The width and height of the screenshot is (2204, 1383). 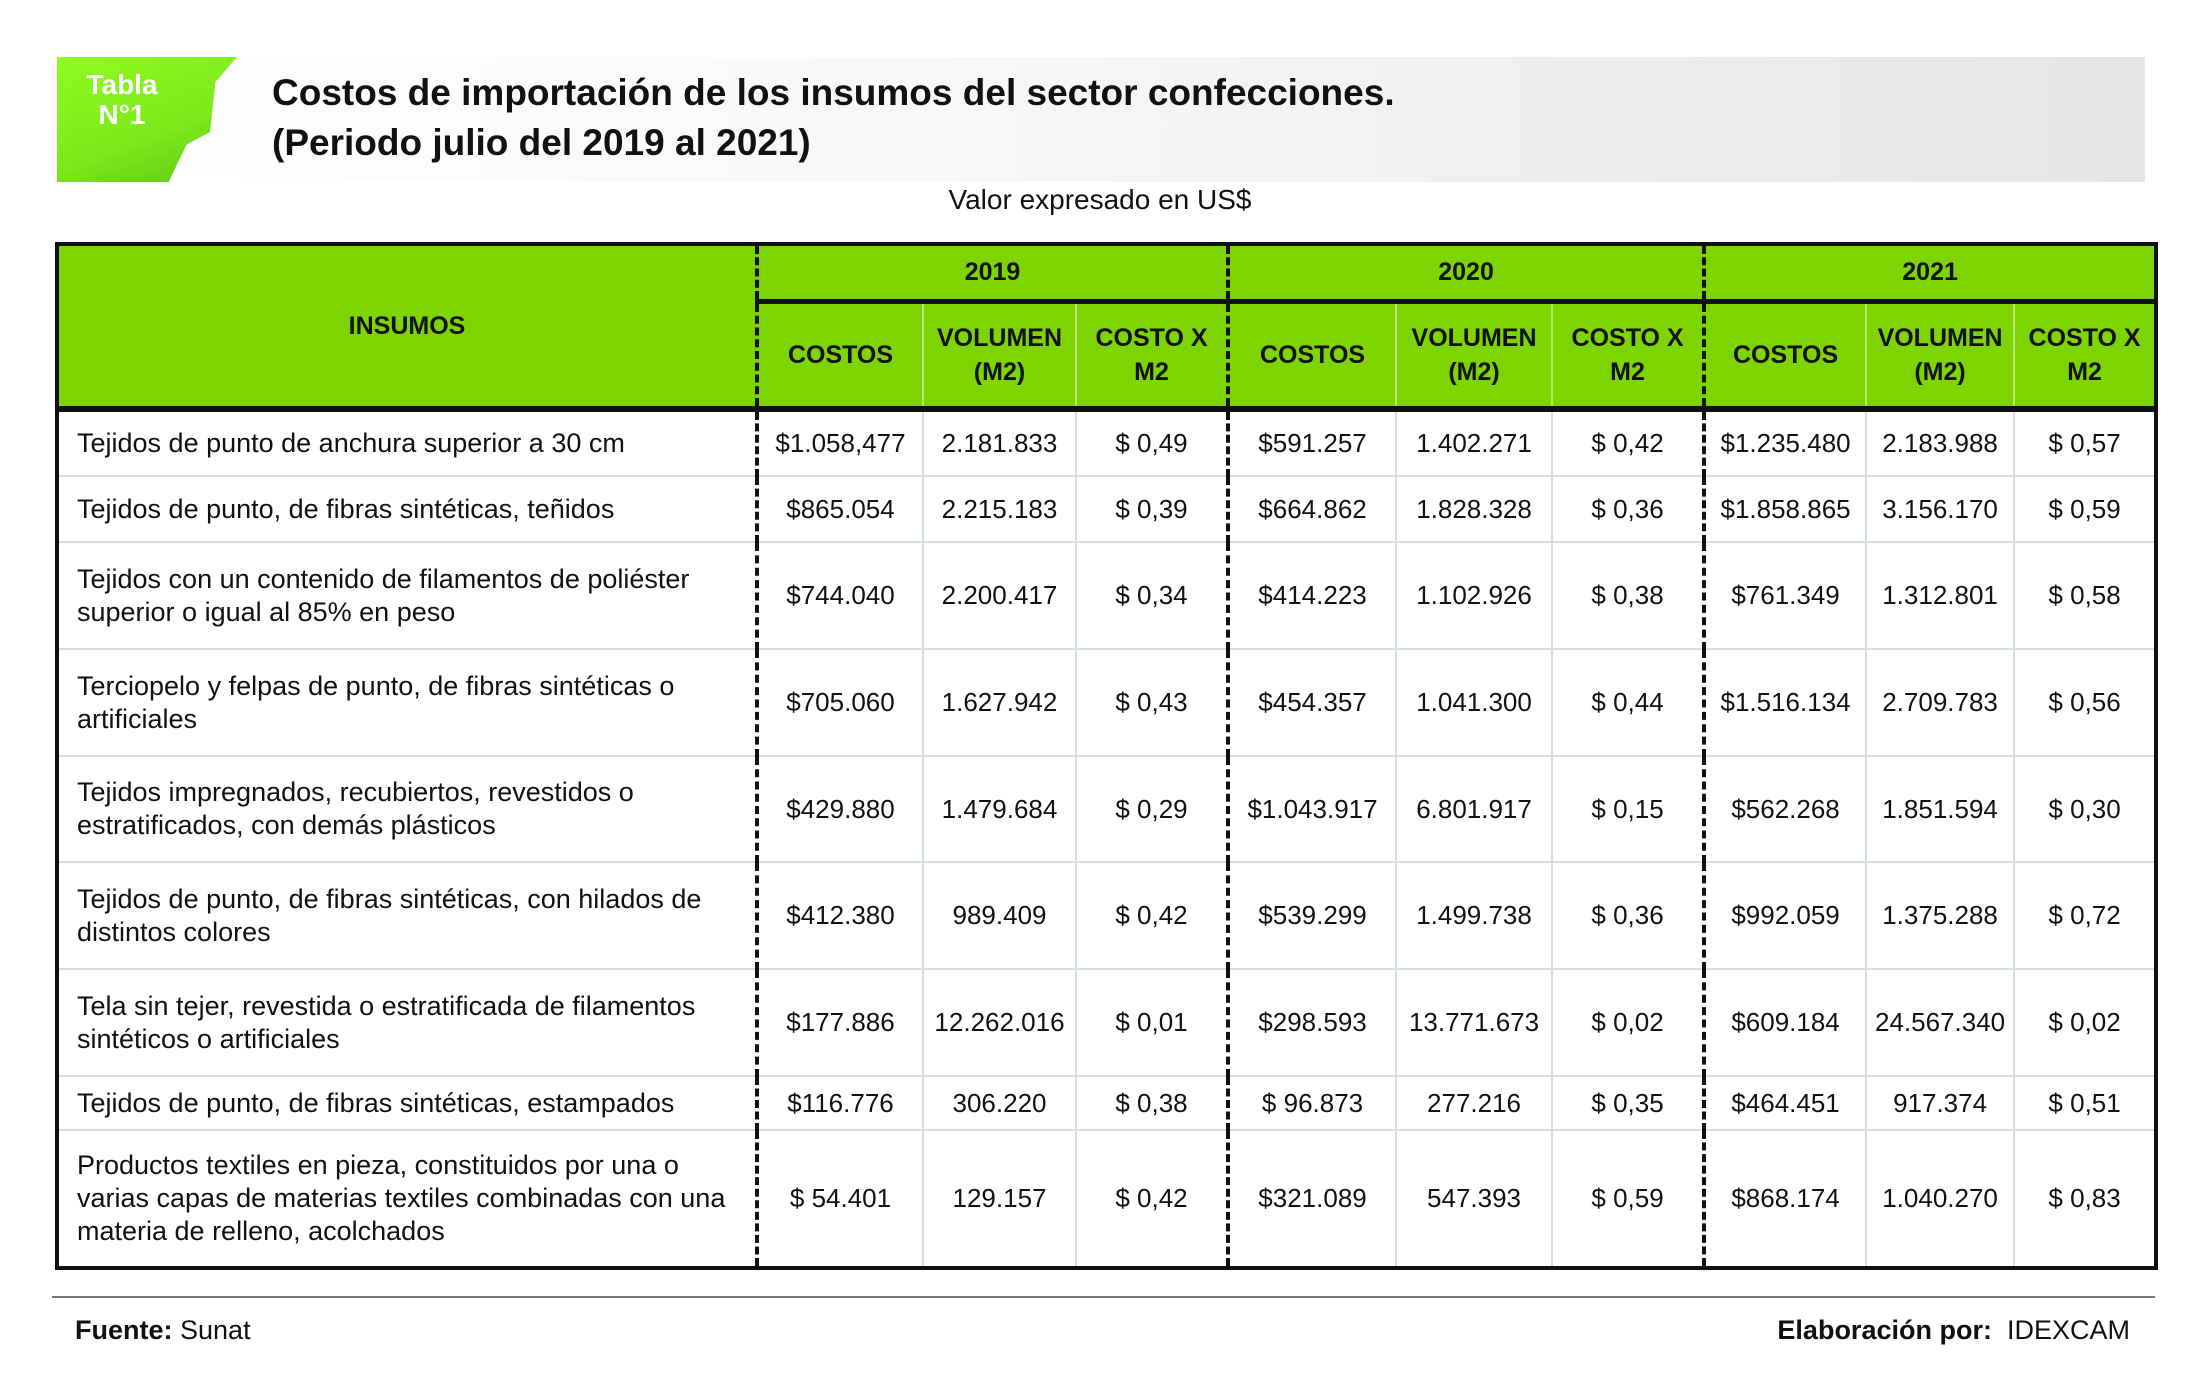 What do you see at coordinates (1466, 272) in the screenshot?
I see `year-header-2020: 2020` at bounding box center [1466, 272].